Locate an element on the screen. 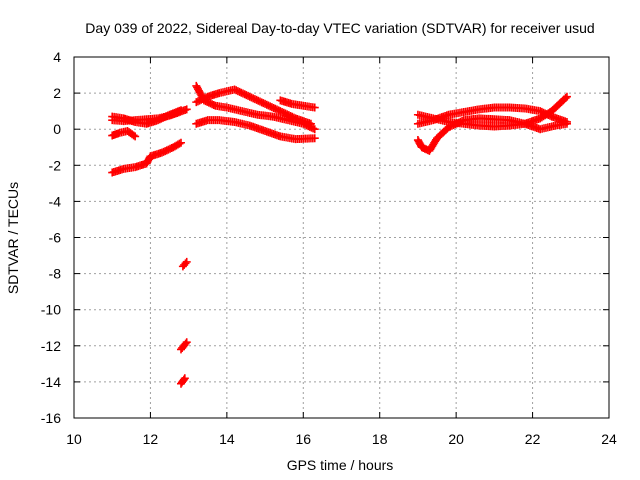 The height and width of the screenshot is (480, 640). x-tick-label: 16 is located at coordinates (303, 439).